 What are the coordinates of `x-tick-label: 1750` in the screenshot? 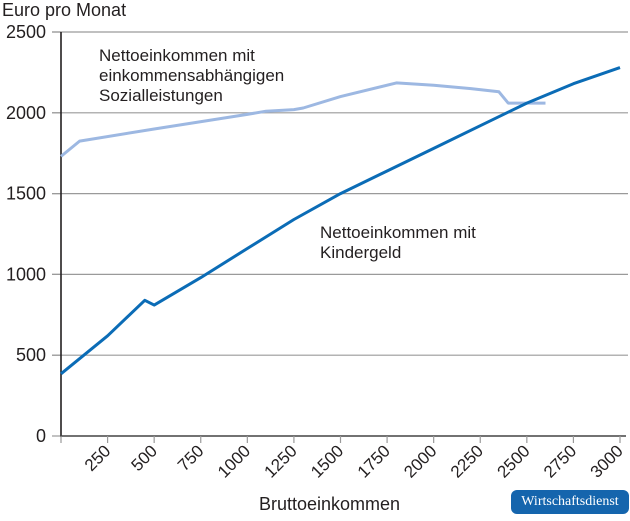 It's located at (374, 461).